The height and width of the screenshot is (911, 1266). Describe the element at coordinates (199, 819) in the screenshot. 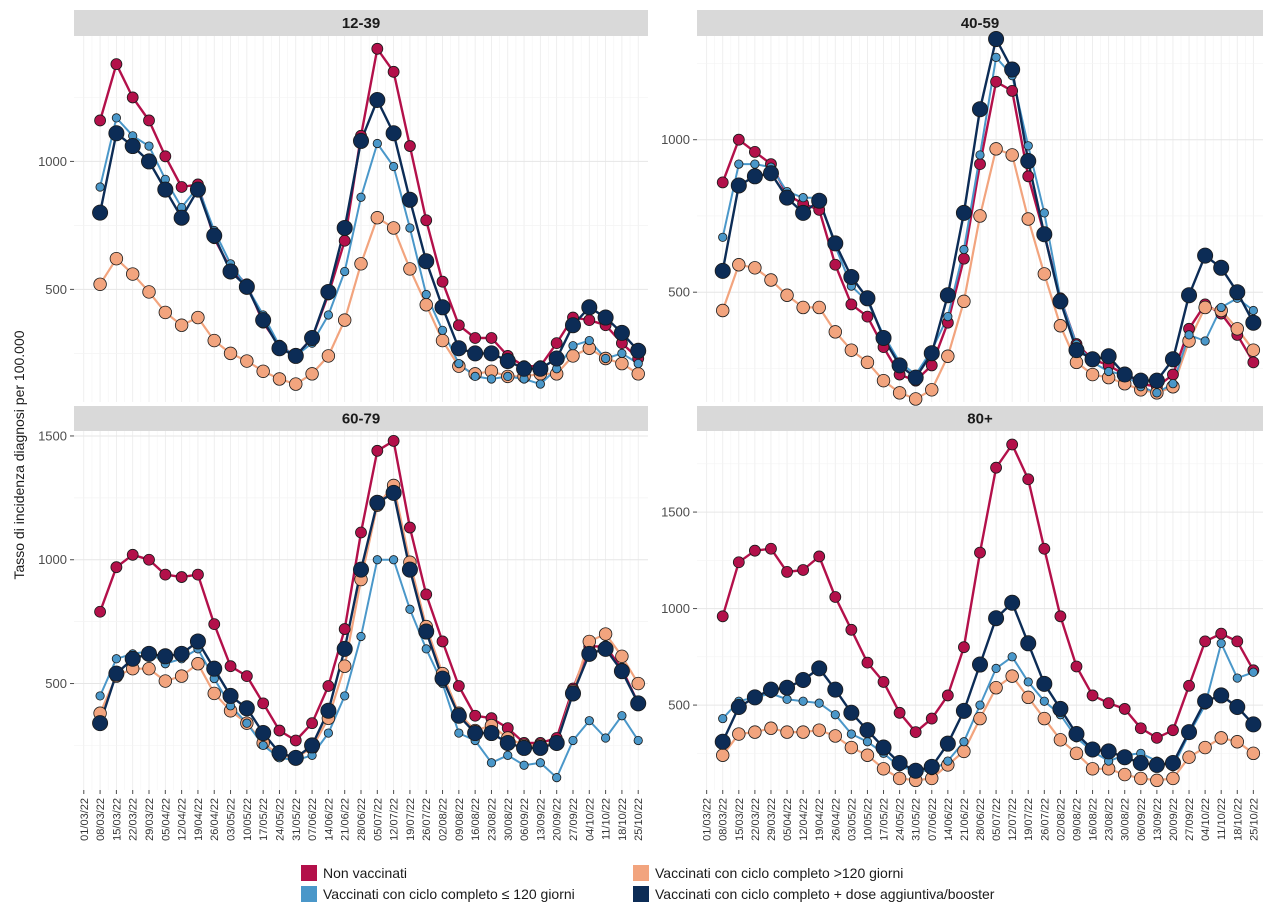

I see `x-tick-label: 19/04/22` at that location.